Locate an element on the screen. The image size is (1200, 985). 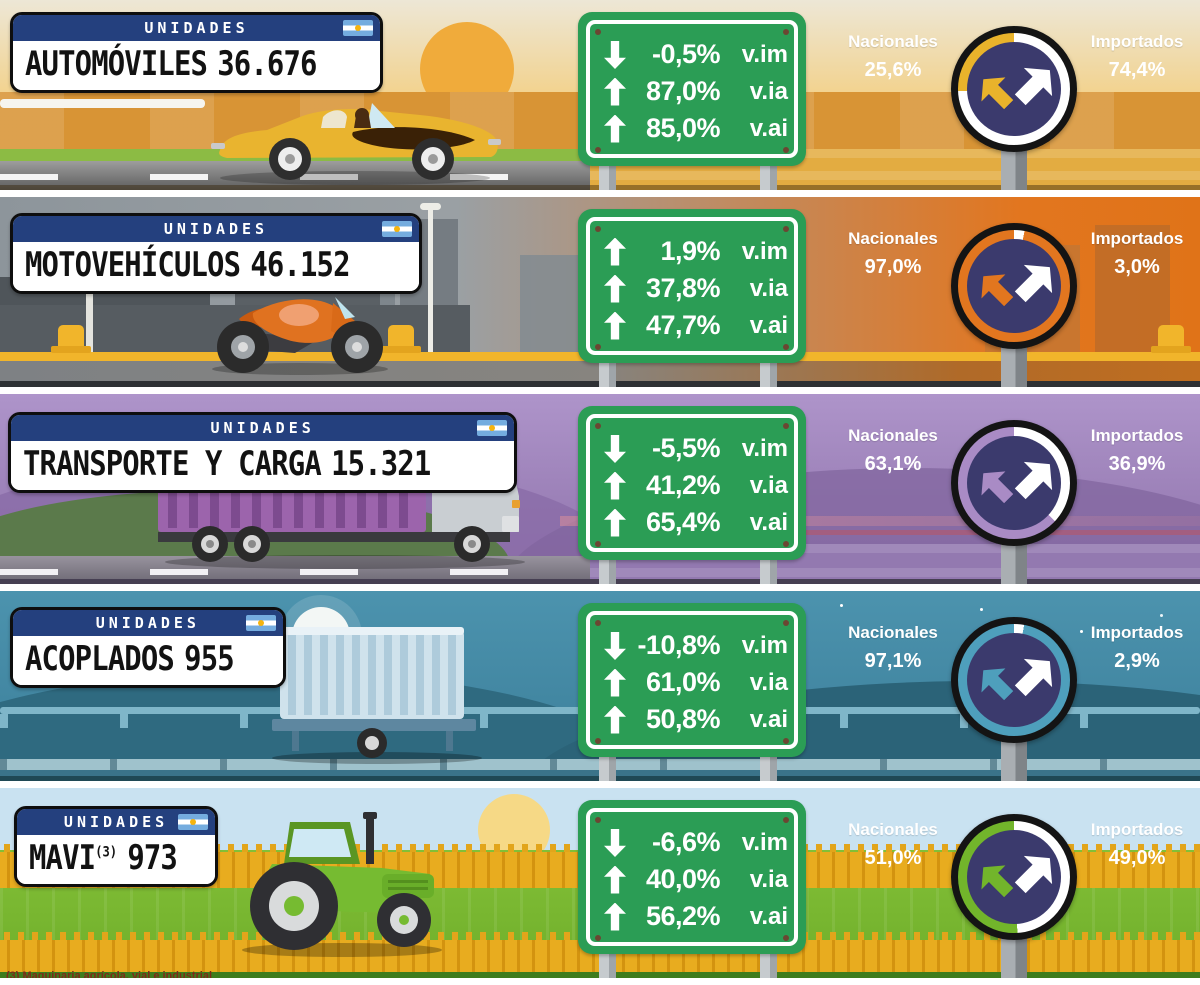
stat-value: 1,9% is located at coordinates (690, 251).